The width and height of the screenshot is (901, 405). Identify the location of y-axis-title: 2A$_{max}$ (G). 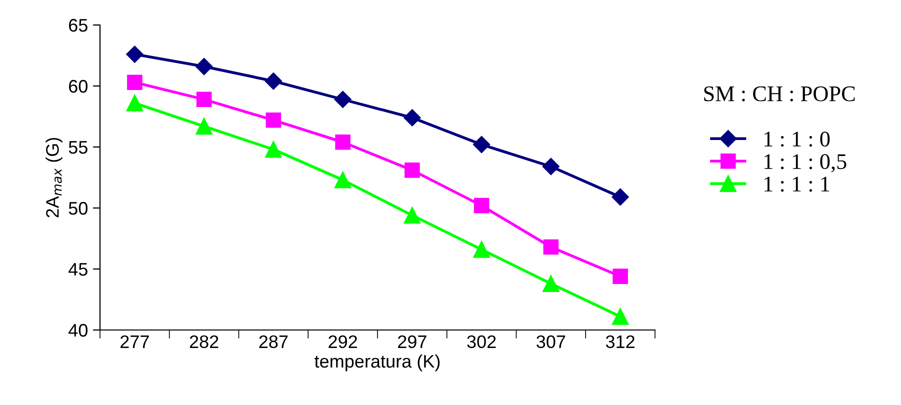
(54, 178).